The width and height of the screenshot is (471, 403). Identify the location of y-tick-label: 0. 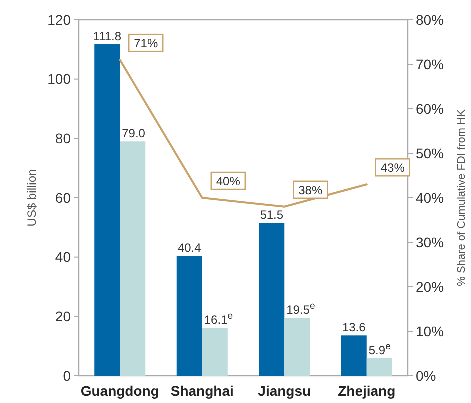
(67, 376).